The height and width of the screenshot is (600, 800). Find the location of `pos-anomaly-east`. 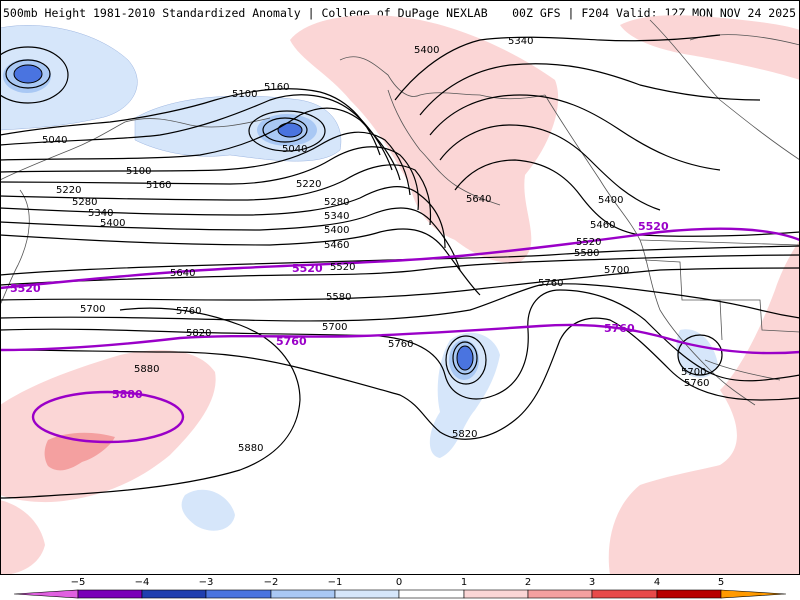

pos-anomaly-east is located at coordinates (704, 407).